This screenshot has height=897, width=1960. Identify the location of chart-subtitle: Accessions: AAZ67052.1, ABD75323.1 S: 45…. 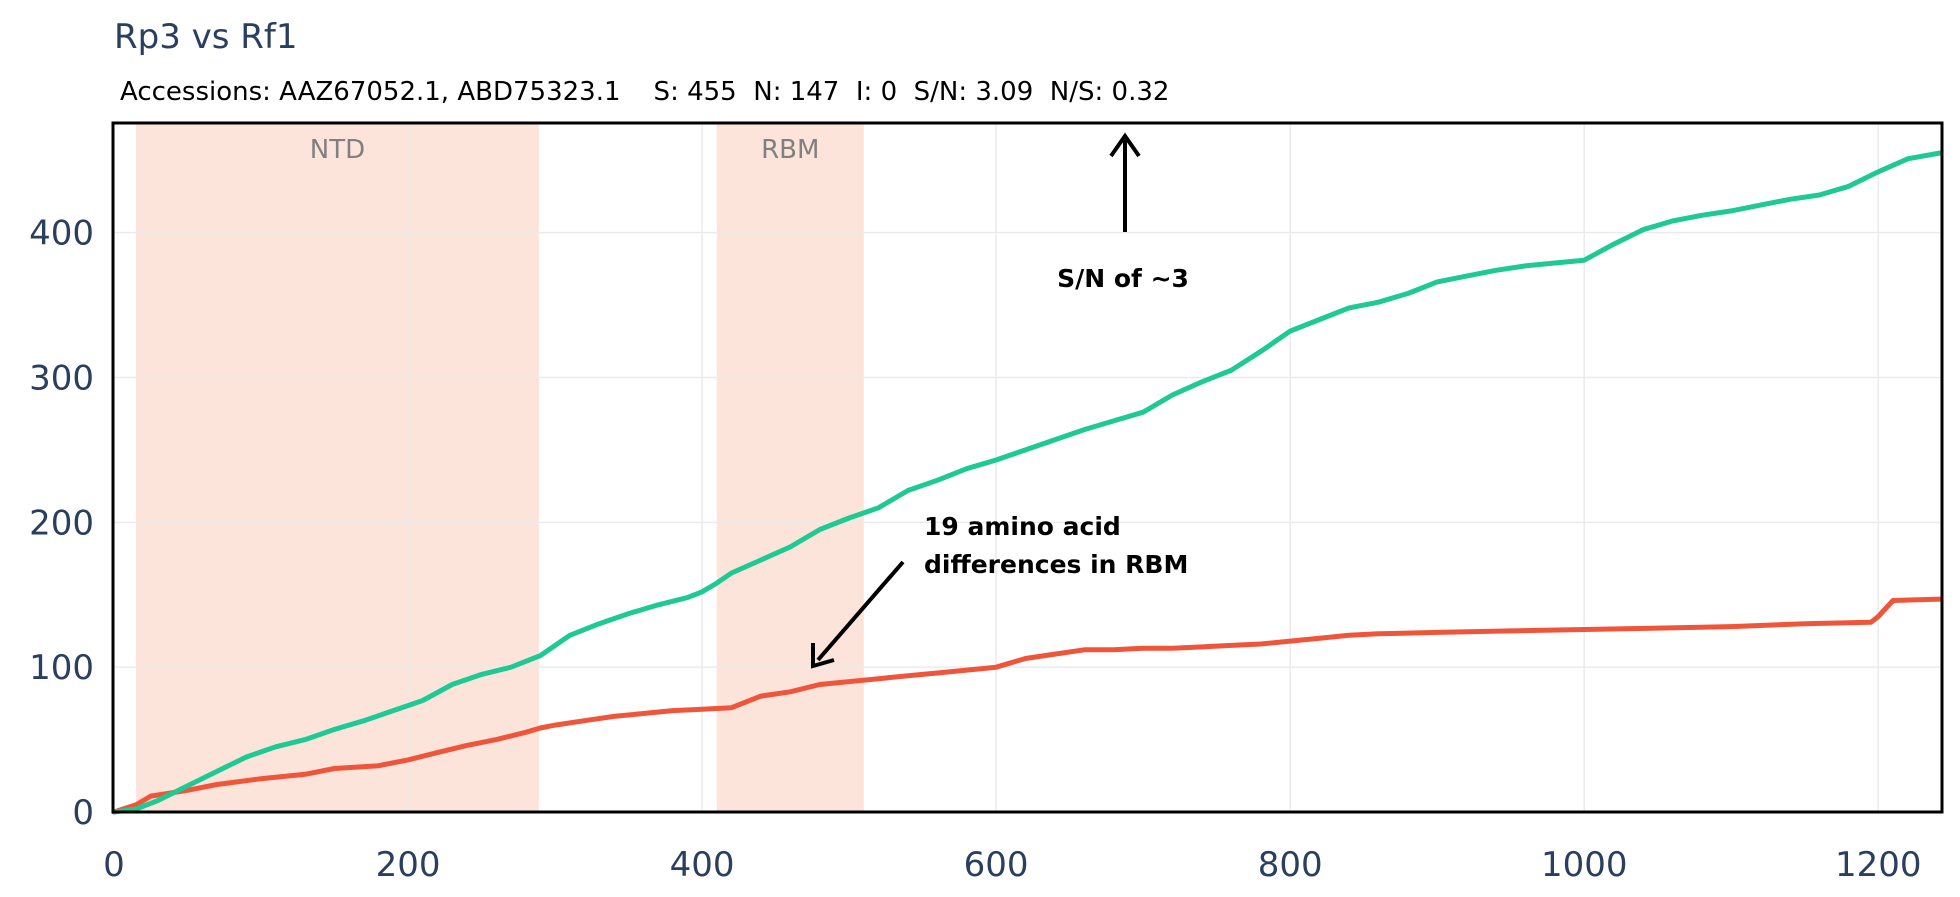
(644, 92).